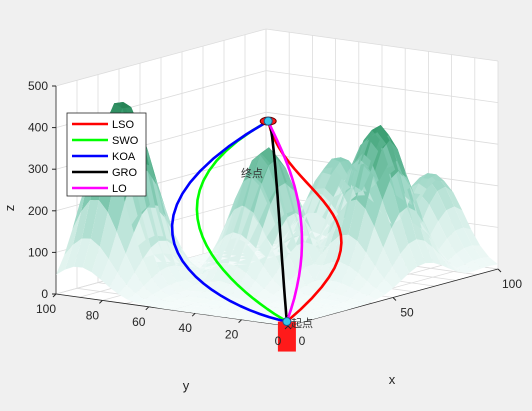 The image size is (532, 411). What do you see at coordinates (302, 323) in the screenshot?
I see `start-label: 起点` at bounding box center [302, 323].